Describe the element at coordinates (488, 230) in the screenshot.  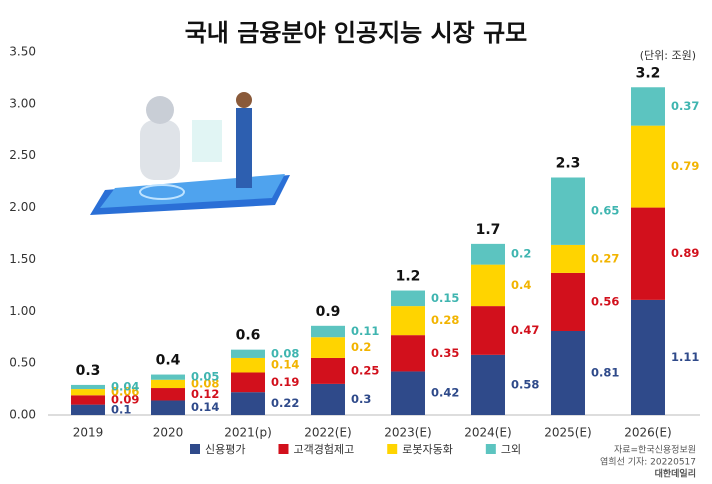
I see `total-label: 1.7` at that location.